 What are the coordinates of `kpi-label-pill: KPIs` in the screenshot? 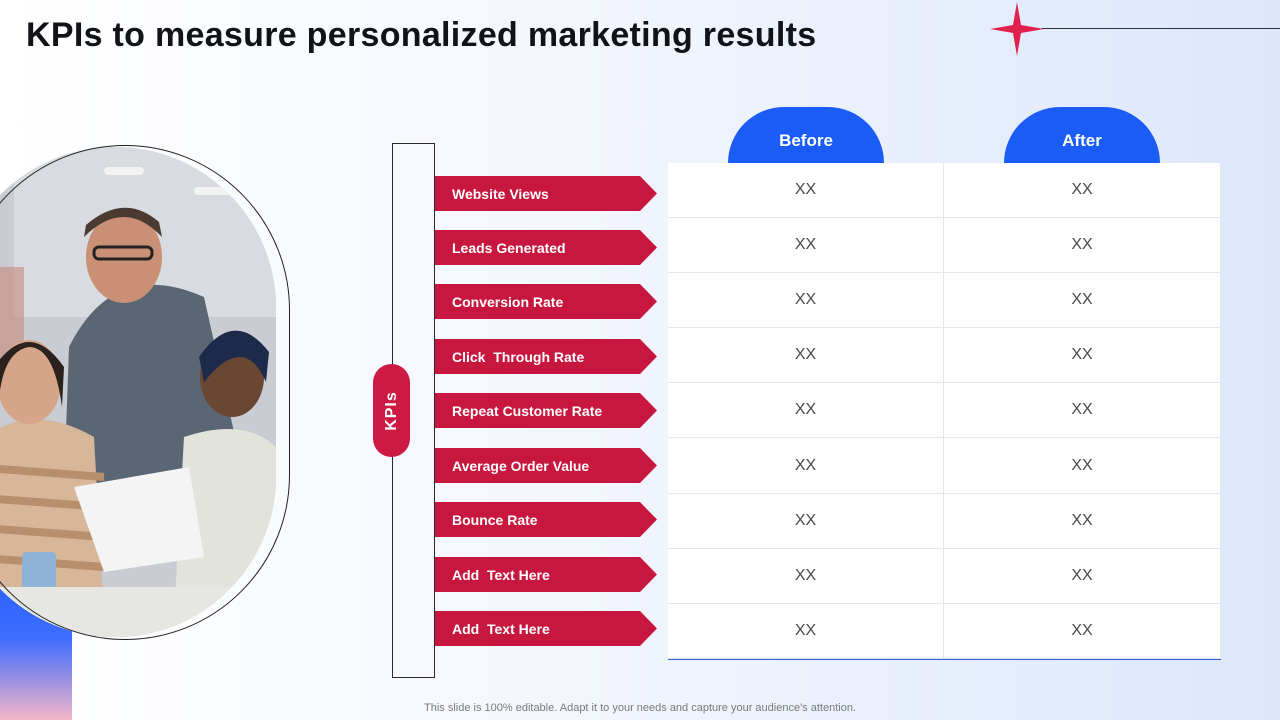 It's located at (391, 410).